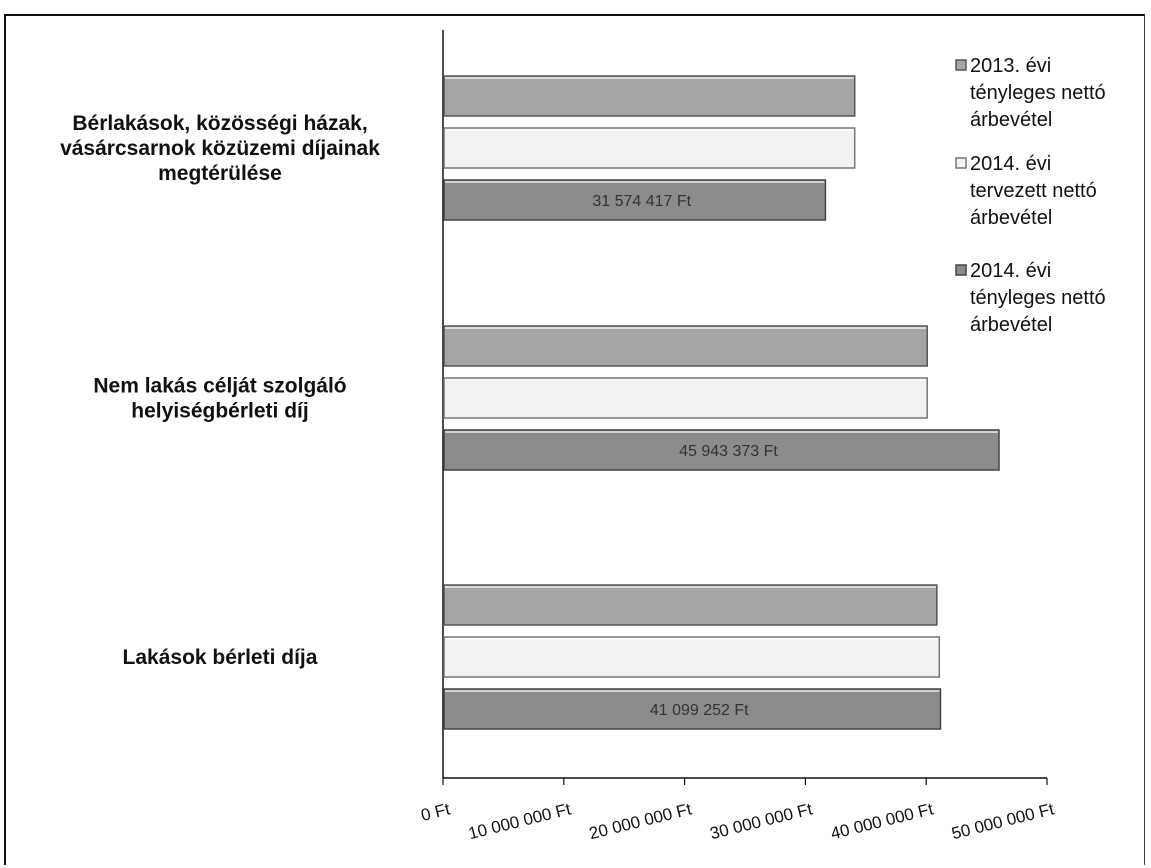 The height and width of the screenshot is (868, 1151). Describe the element at coordinates (220, 173) in the screenshot. I see `category-label: megtérülése` at that location.